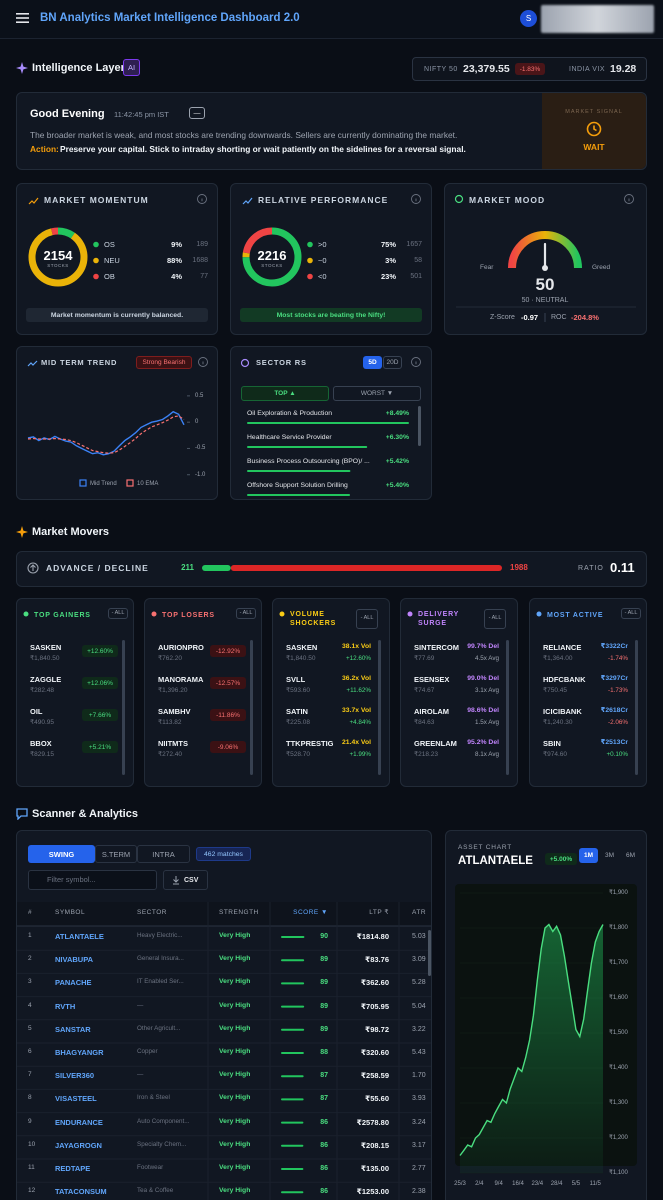 This screenshot has height=1200, width=663. What do you see at coordinates (358, 690) in the screenshot?
I see `mover-extra: +11.62%` at bounding box center [358, 690].